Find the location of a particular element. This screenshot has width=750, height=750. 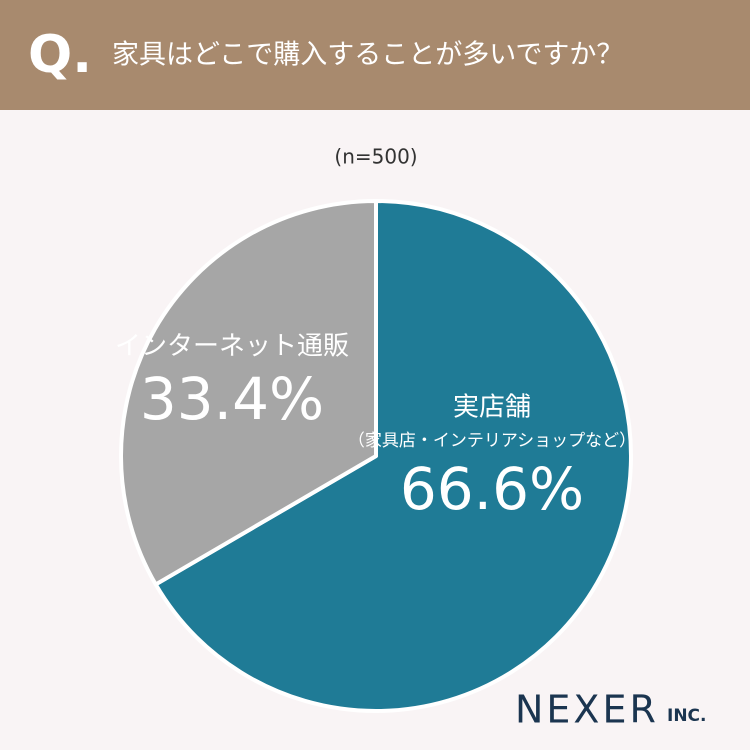

category-note: （家具店・インテリアショップなど） is located at coordinates (492, 441).